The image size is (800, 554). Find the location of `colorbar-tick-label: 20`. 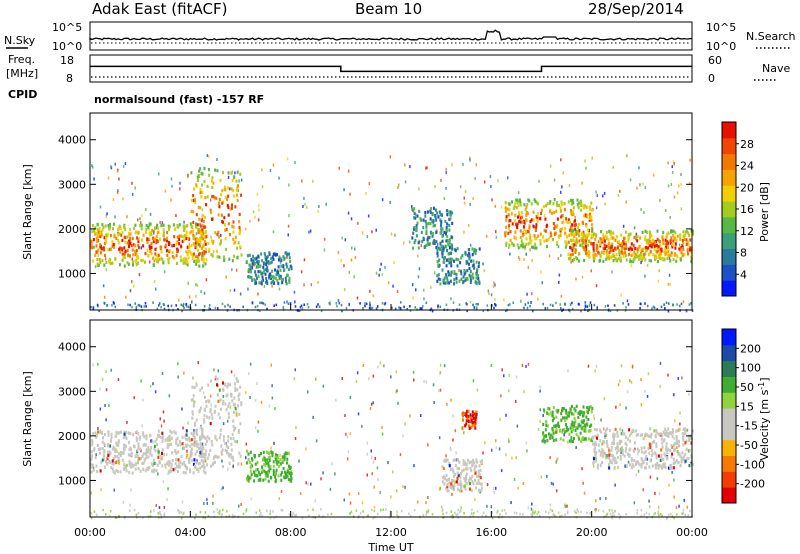

colorbar-tick-label: 20 is located at coordinates (747, 187).